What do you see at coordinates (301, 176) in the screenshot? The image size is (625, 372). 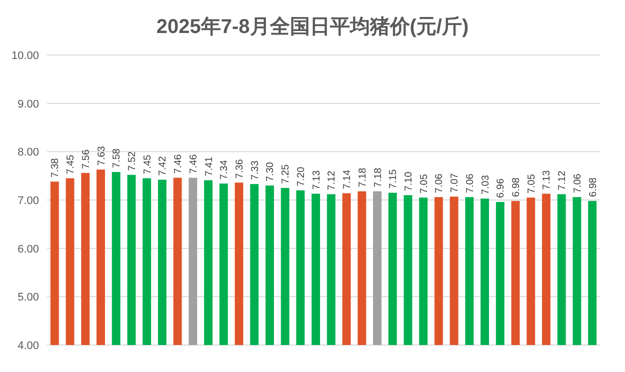 I see `data-label: 7.20` at bounding box center [301, 176].